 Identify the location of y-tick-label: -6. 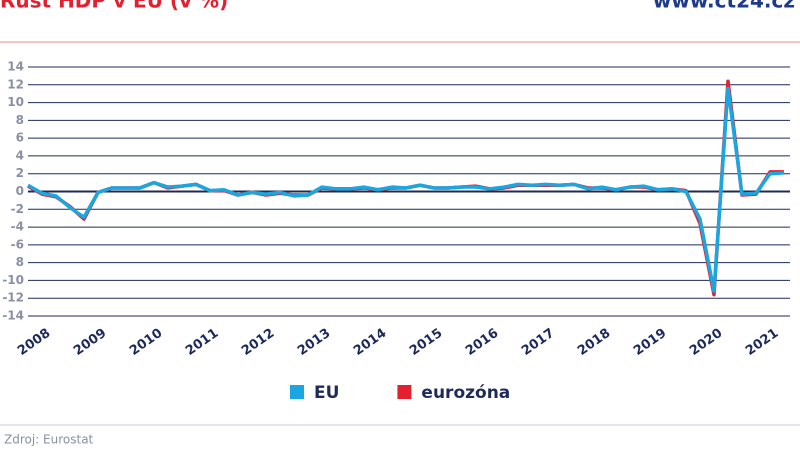
(17, 244).